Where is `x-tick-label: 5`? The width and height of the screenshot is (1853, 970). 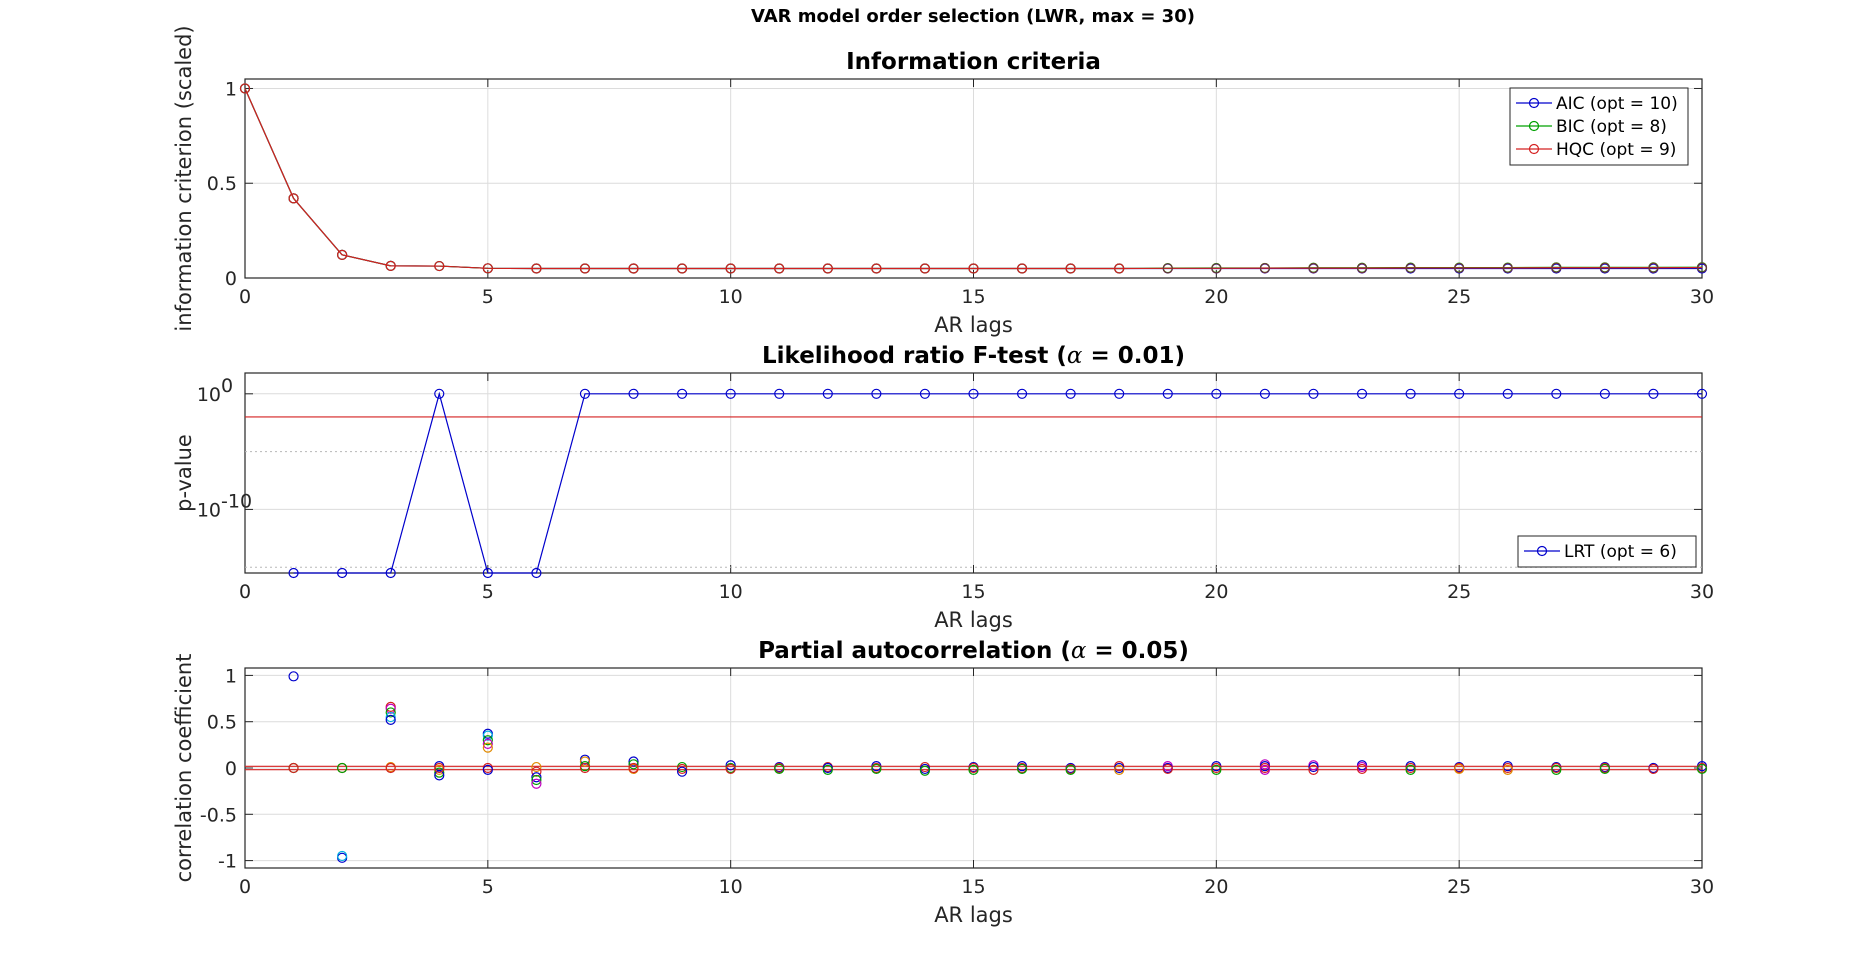 x-tick-label: 5 is located at coordinates (488, 887).